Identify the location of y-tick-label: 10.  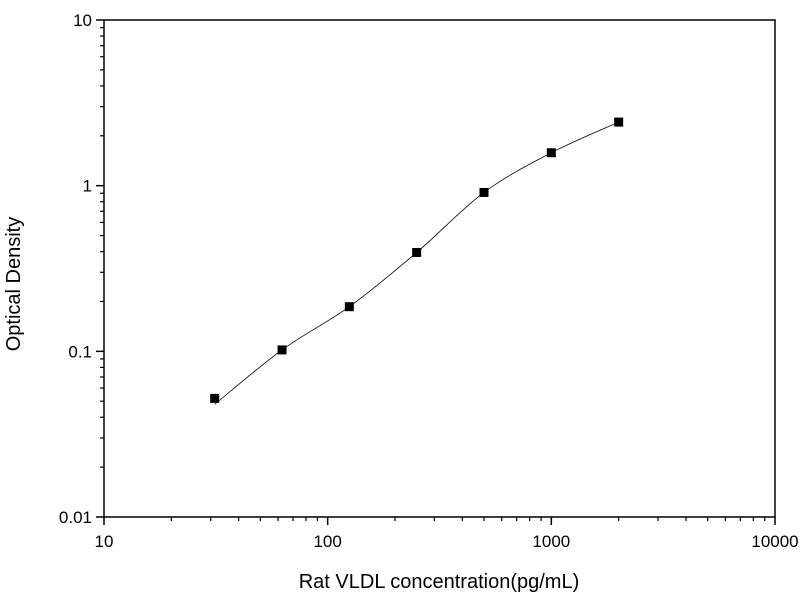
(82, 20).